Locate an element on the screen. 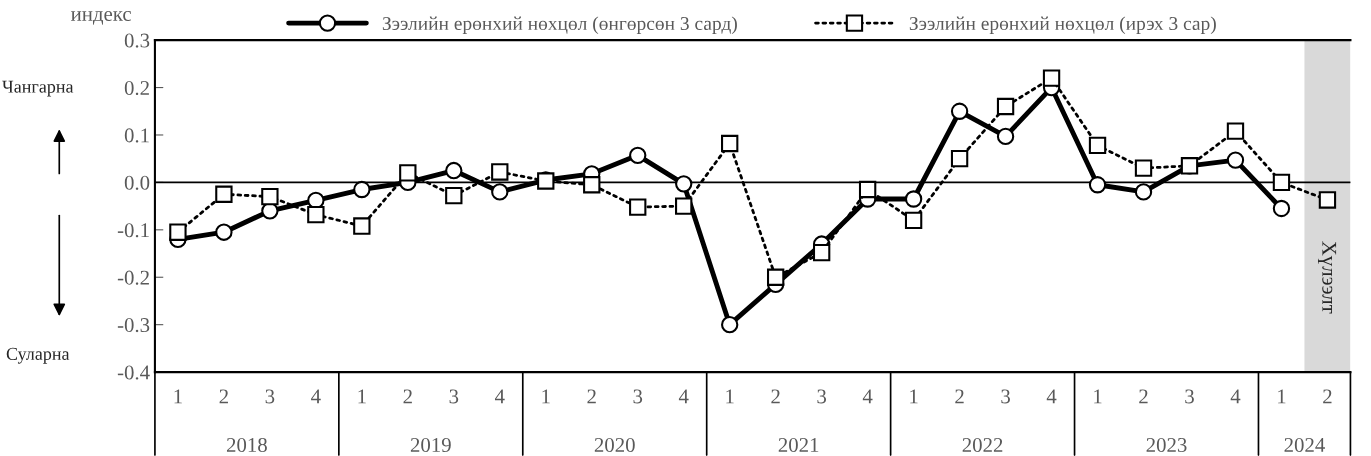  y-tick-label: -0.1 is located at coordinates (133, 230).